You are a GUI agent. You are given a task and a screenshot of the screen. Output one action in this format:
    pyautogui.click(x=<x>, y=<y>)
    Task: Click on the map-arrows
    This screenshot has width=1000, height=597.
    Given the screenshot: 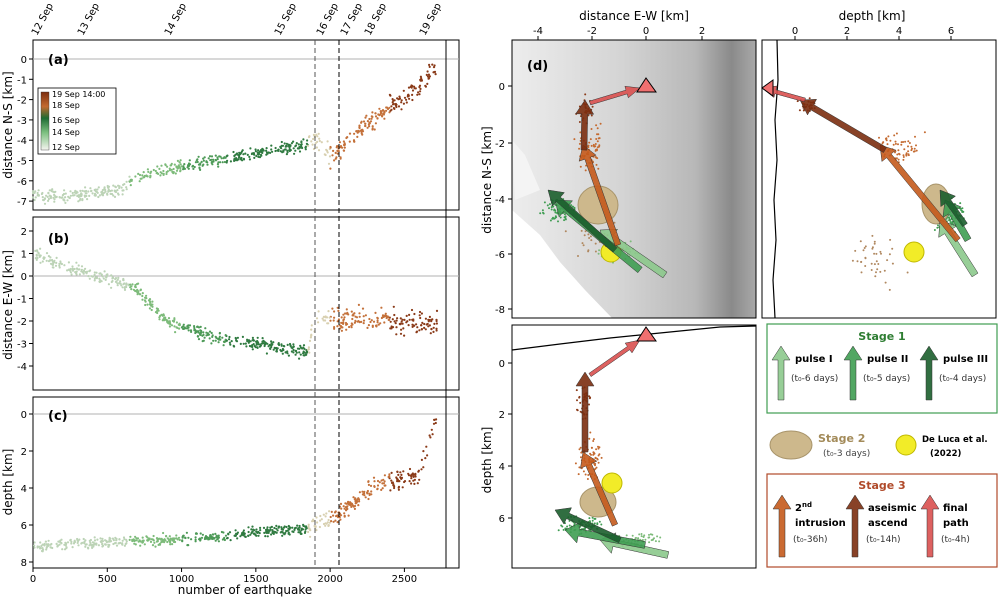 What is the action you would take?
    pyautogui.click(x=607, y=182)
    